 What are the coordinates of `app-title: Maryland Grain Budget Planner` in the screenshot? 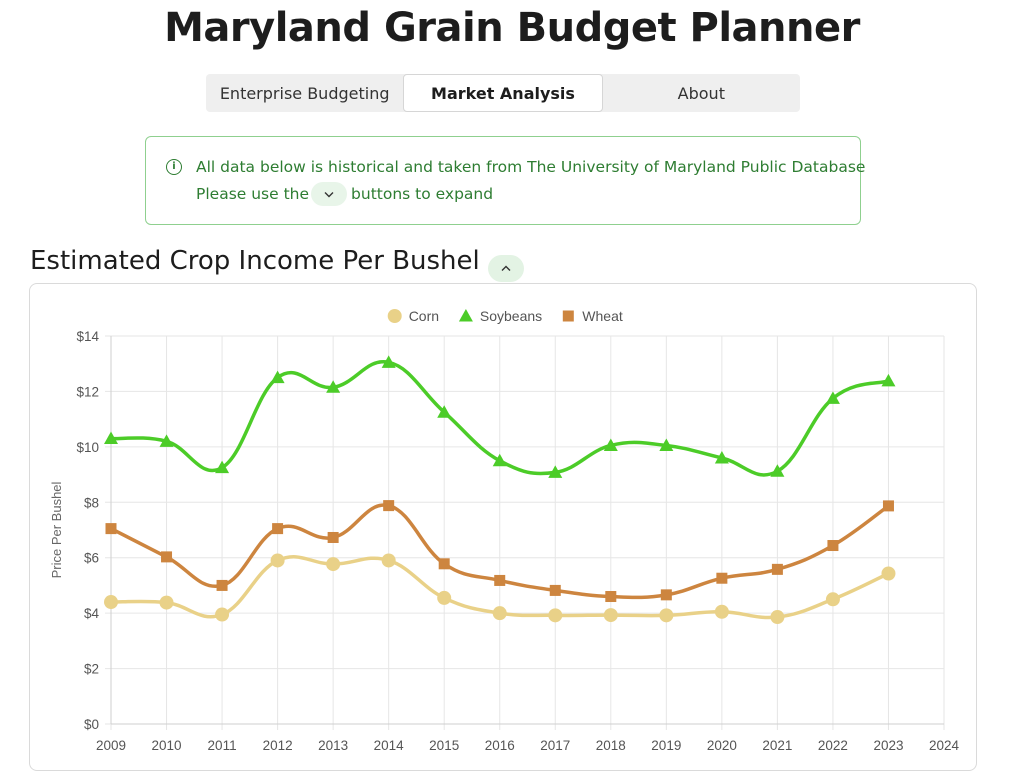 It's located at (512, 28).